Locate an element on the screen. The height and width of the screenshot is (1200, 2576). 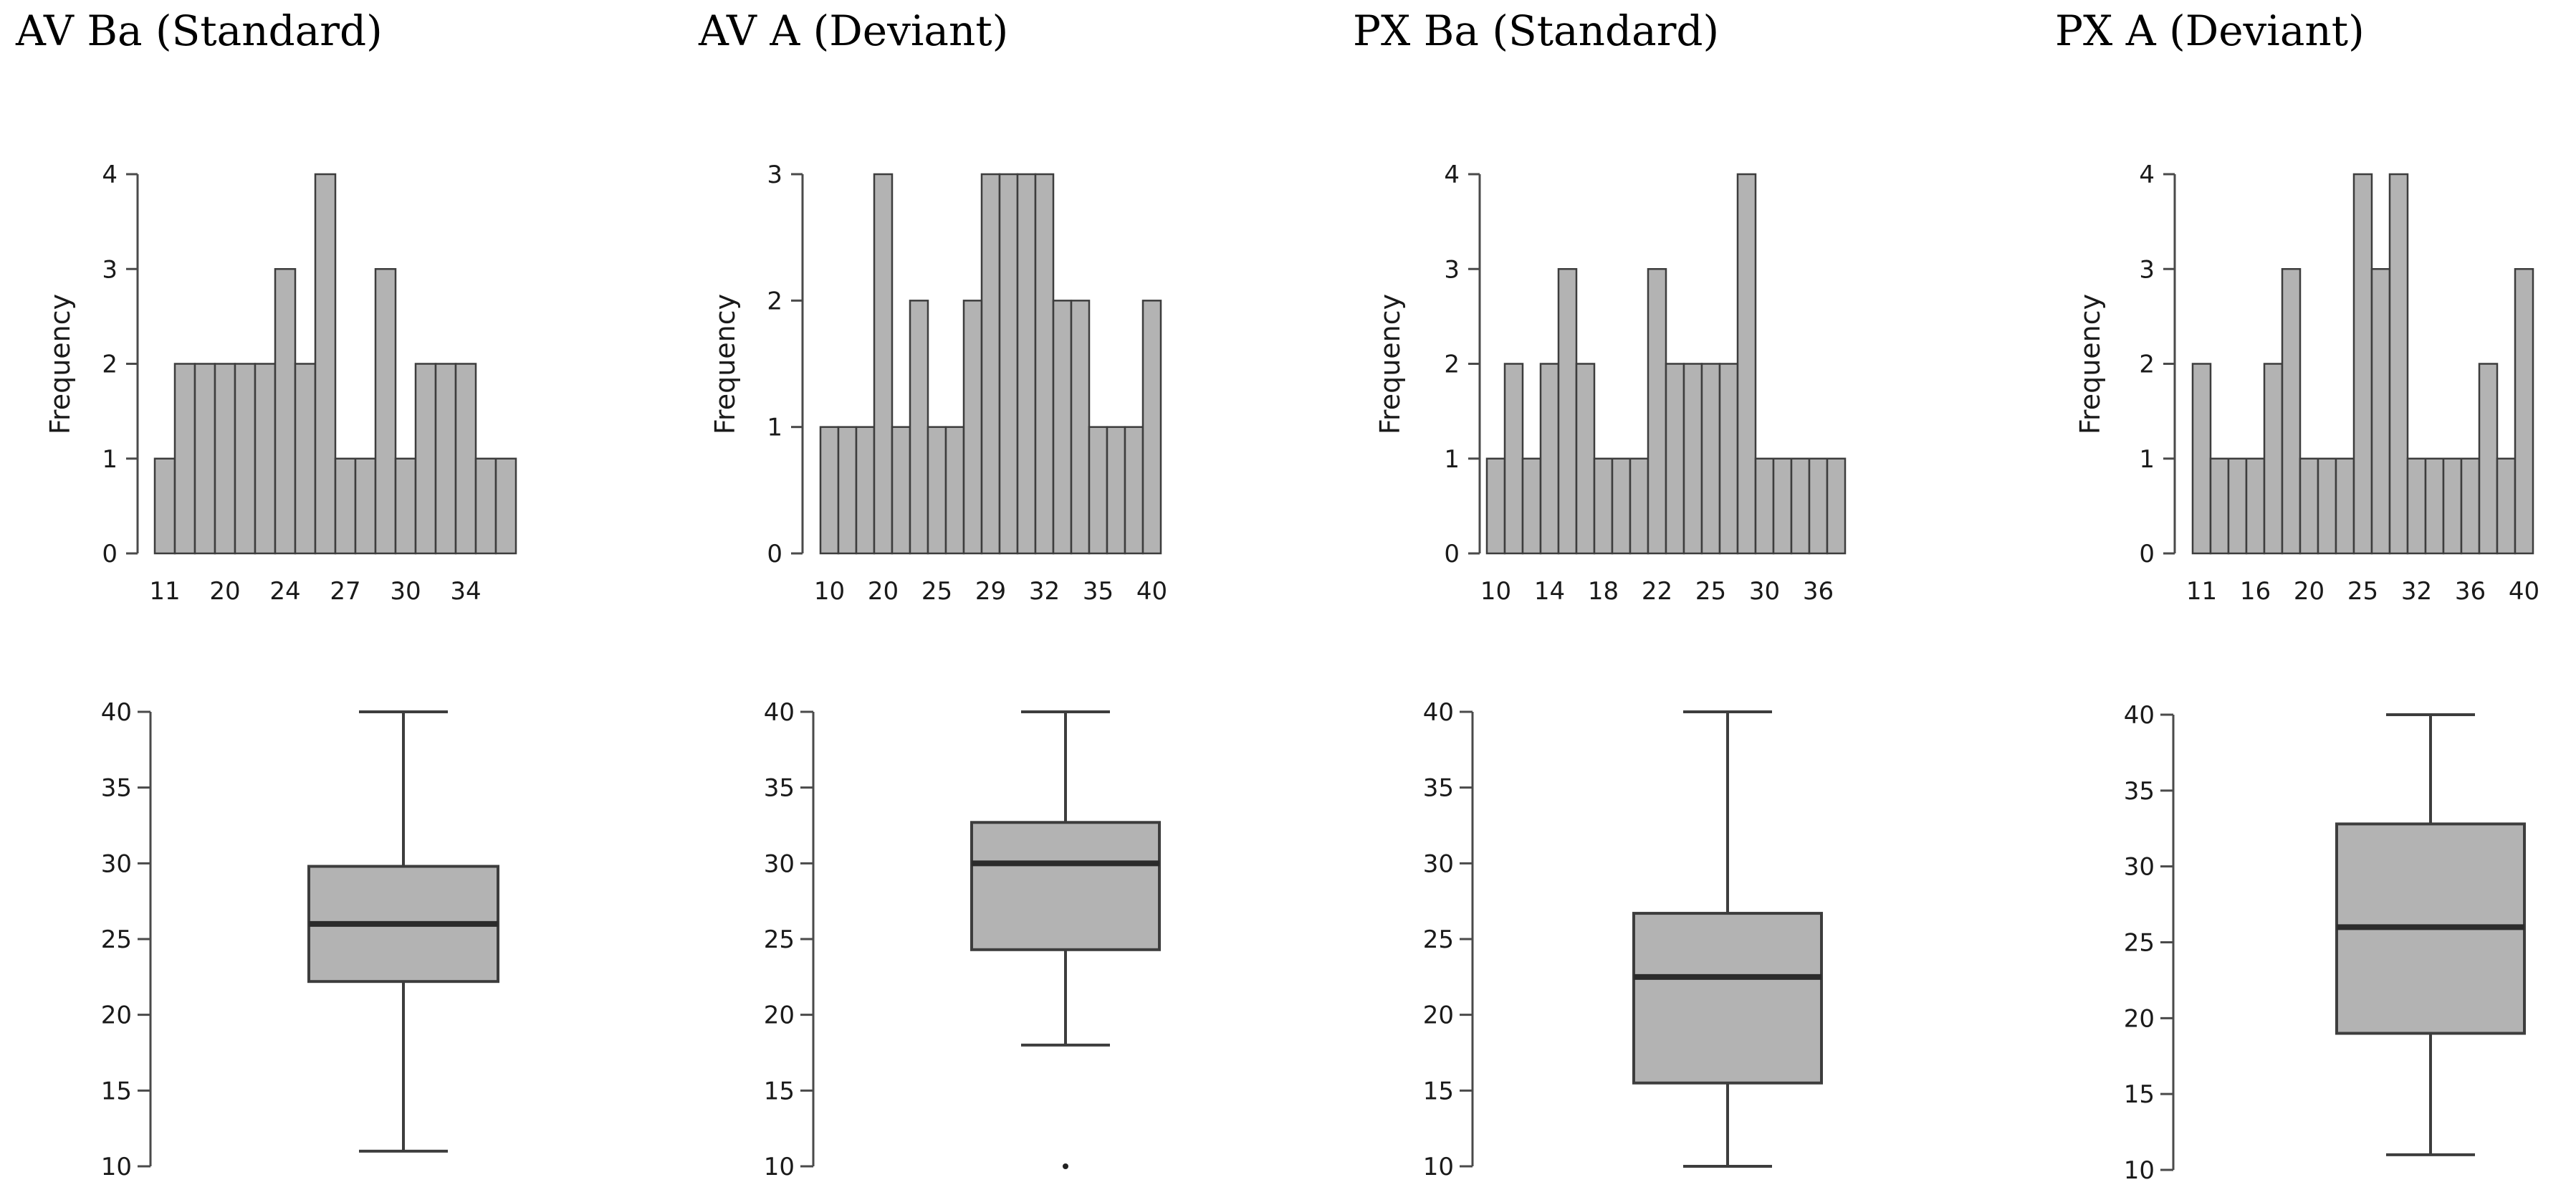
box-y-tick-label: 10 is located at coordinates (1438, 1167).